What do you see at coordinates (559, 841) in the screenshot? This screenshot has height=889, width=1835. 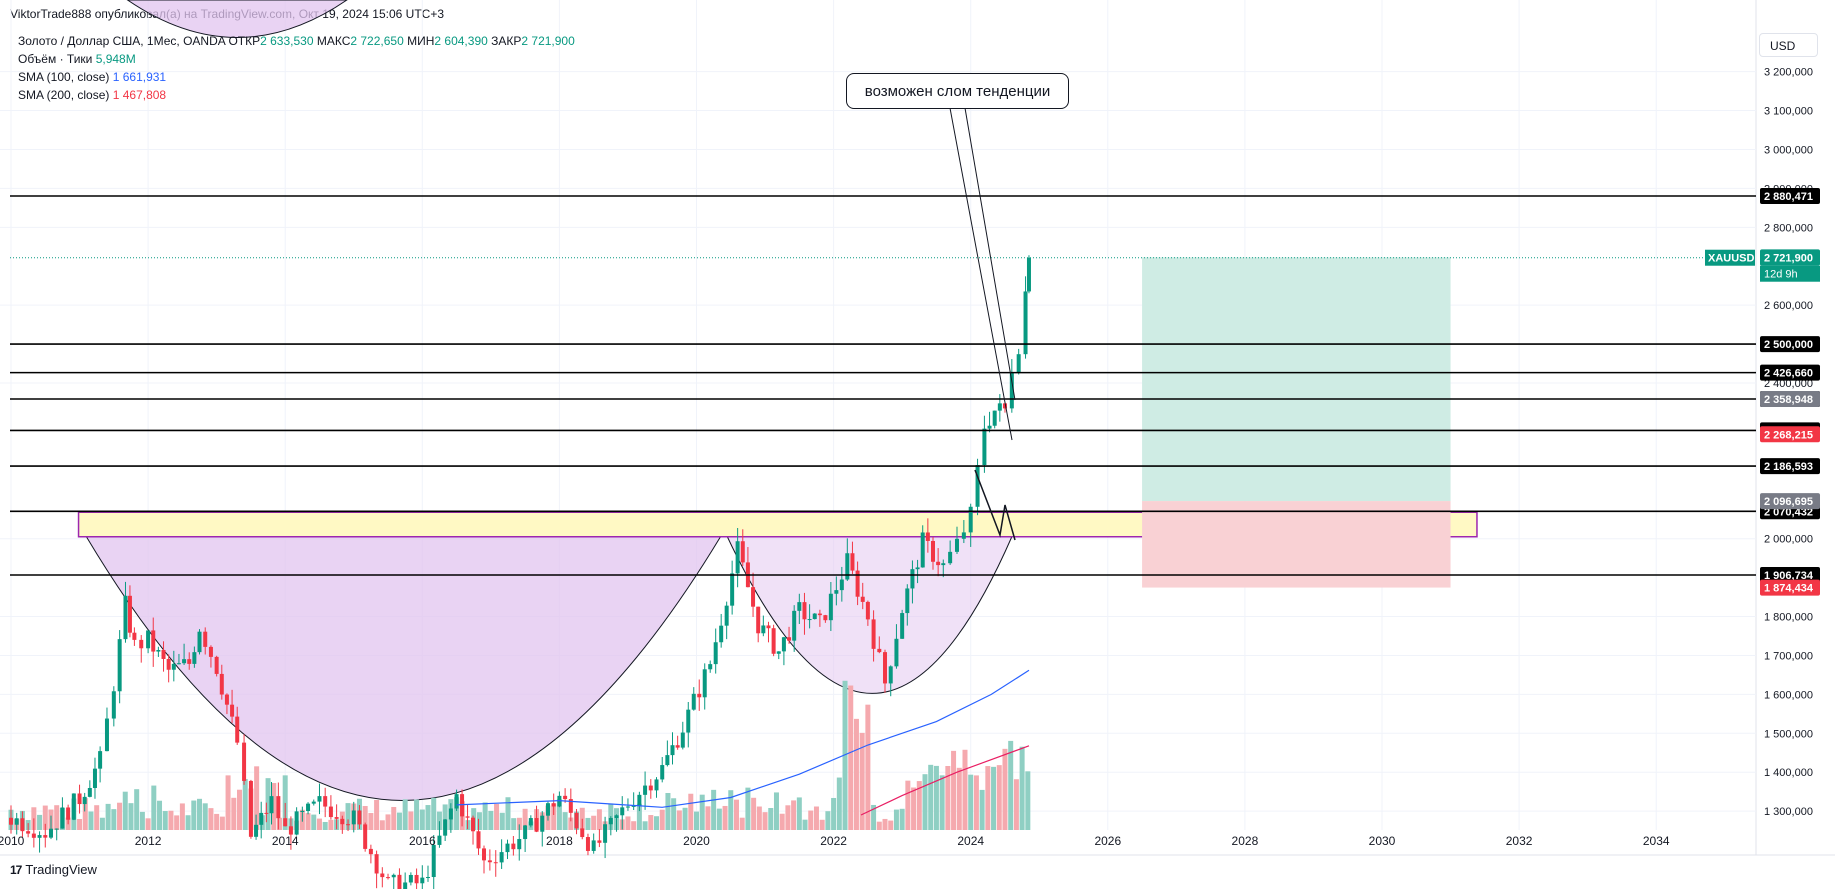 I see `x-tick-label: 2018` at bounding box center [559, 841].